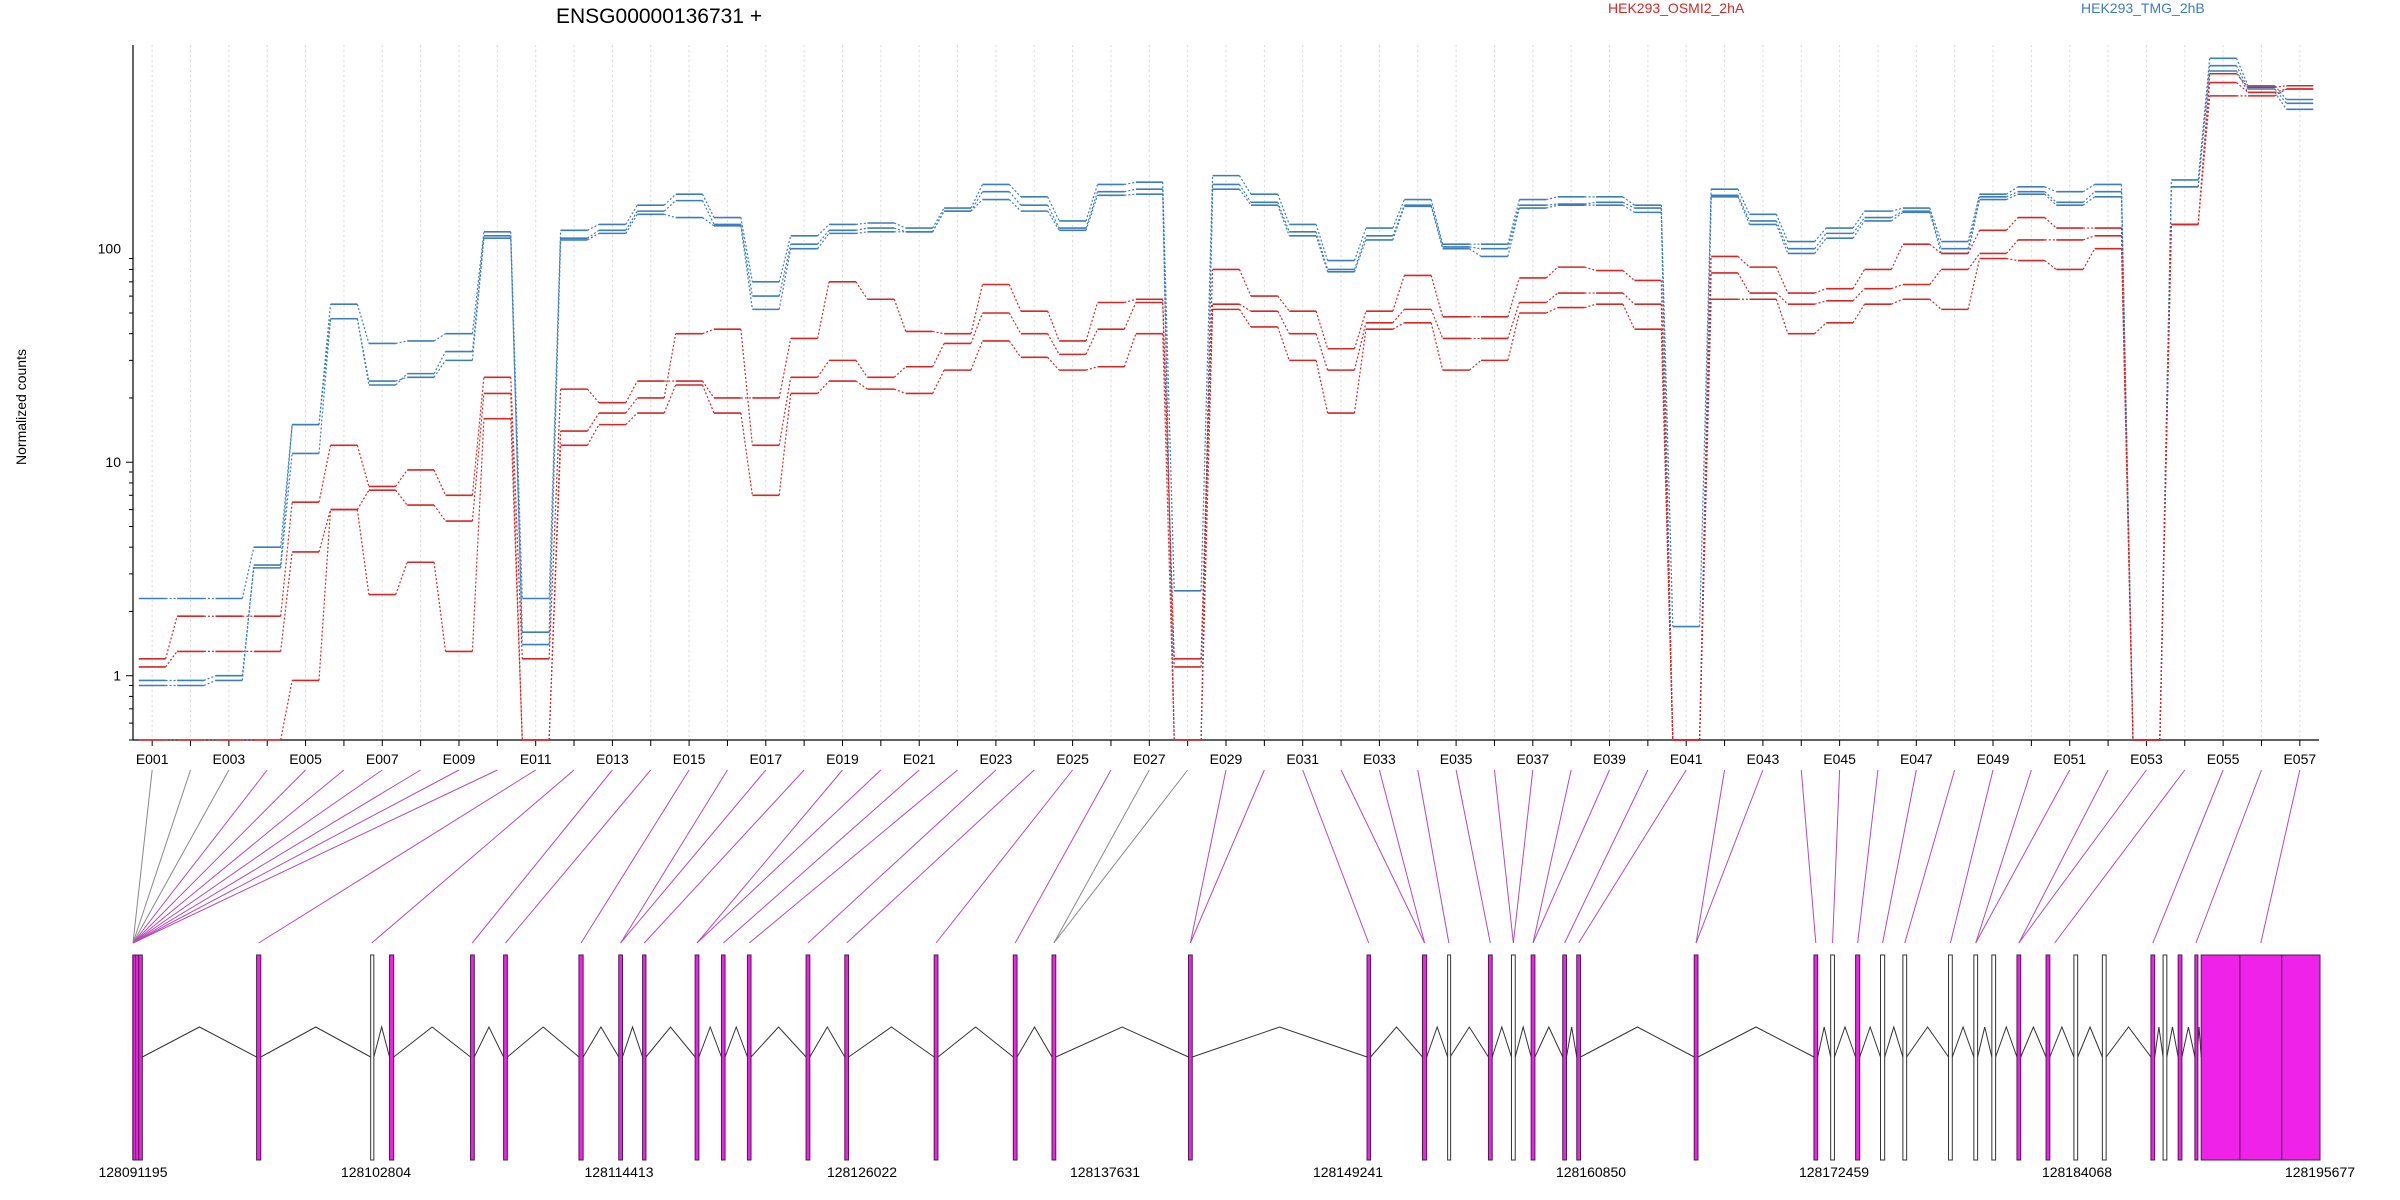 This screenshot has width=2400, height=1200. Describe the element at coordinates (1729, 856) in the screenshot. I see `exon-link-E043` at that location.